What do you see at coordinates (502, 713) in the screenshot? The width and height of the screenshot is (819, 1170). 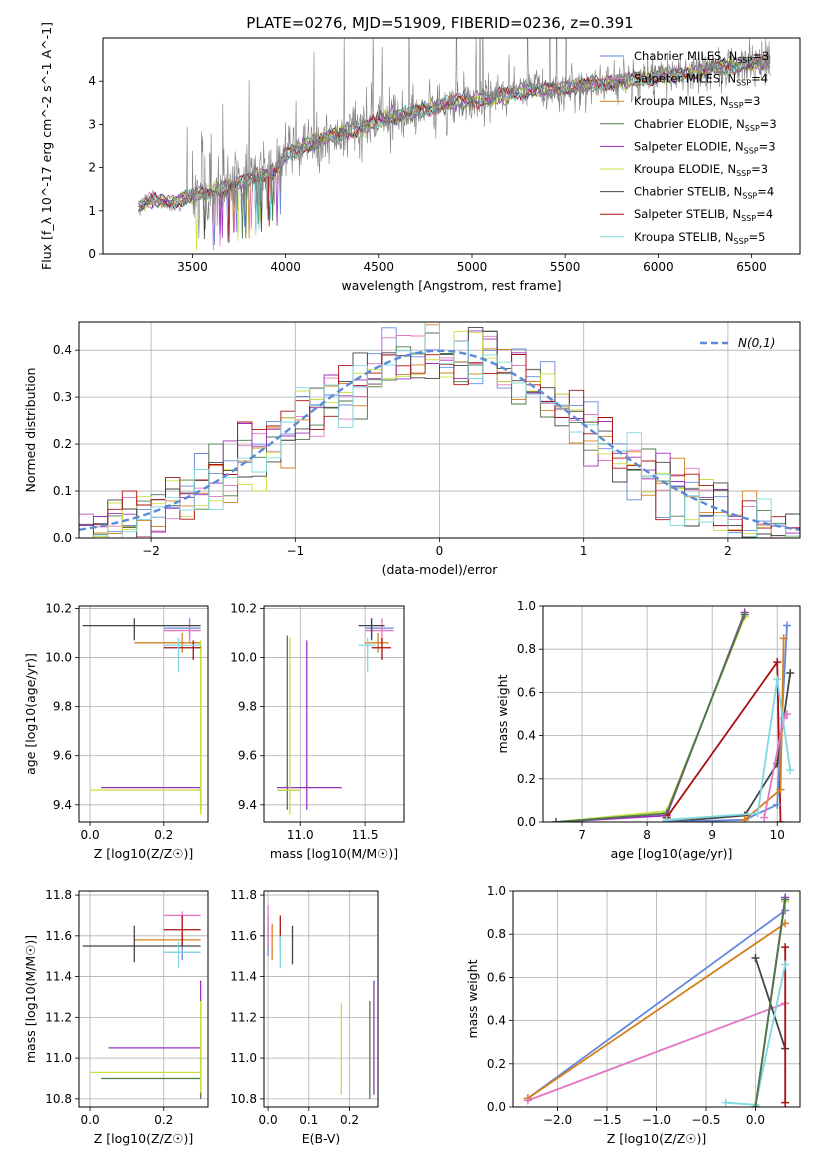 I see `y-axis-label: mass weight` at bounding box center [502, 713].